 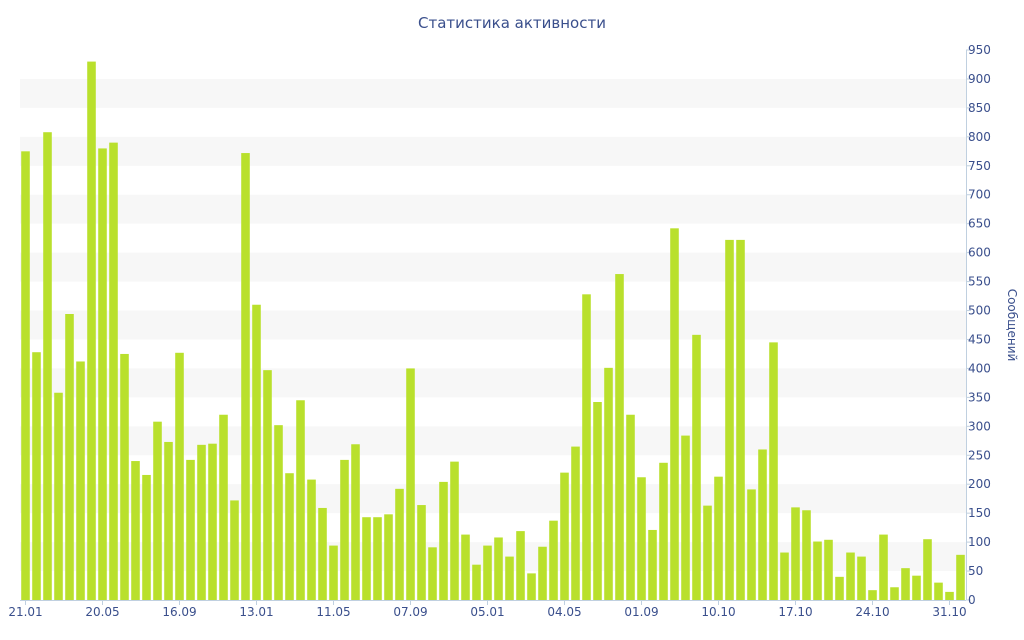 What do you see at coordinates (979, 282) in the screenshot?
I see `y-tick-label: 550` at bounding box center [979, 282].